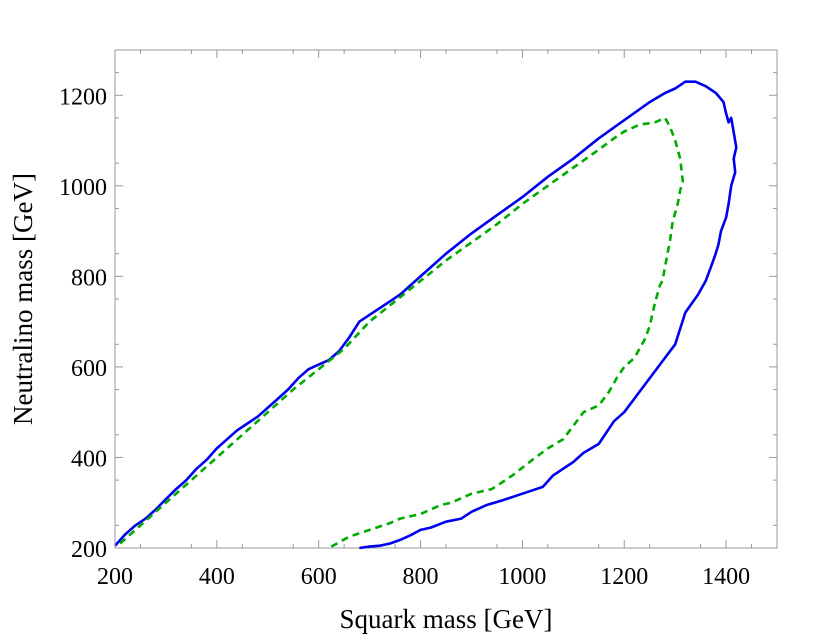 The height and width of the screenshot is (641, 830). Describe the element at coordinates (421, 577) in the screenshot. I see `x-tick-label: 800` at that location.